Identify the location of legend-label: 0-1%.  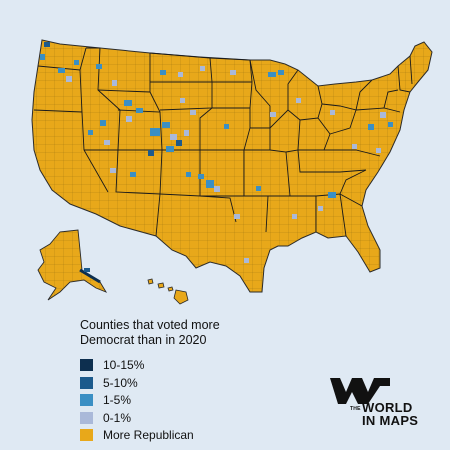
(117, 417).